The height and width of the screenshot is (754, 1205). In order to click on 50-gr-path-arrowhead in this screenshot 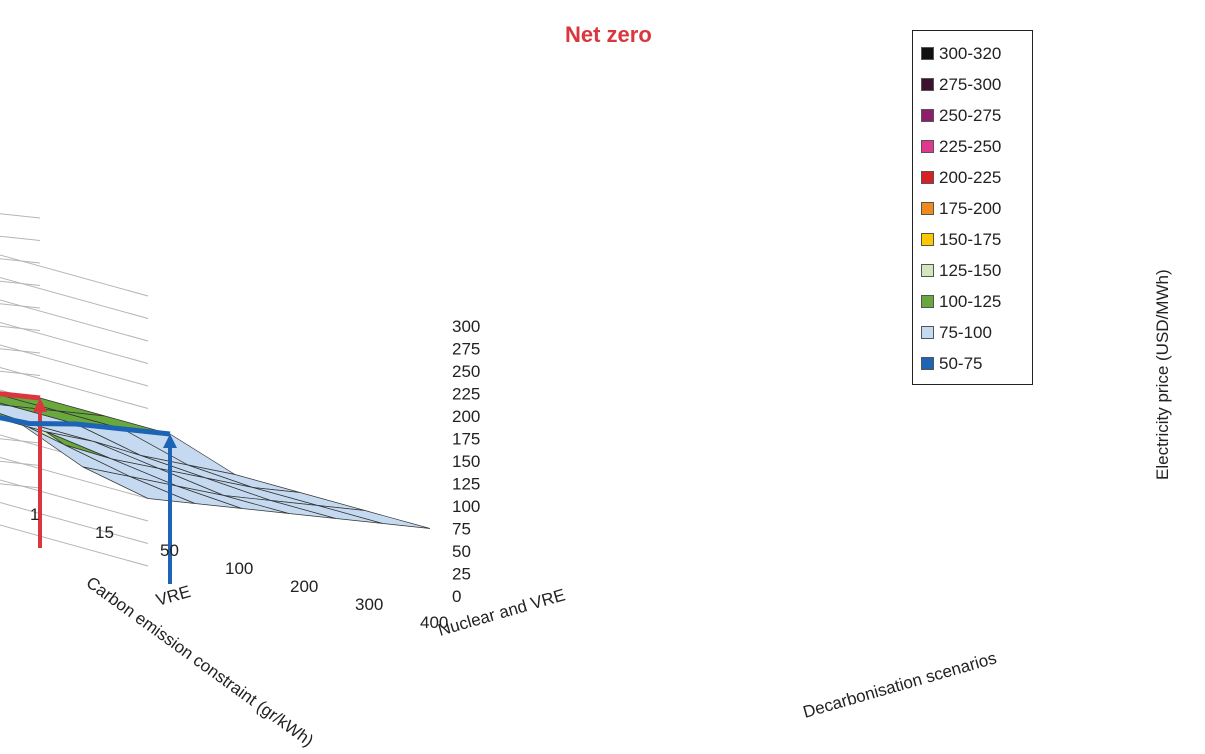, I will do `click(170, 441)`.